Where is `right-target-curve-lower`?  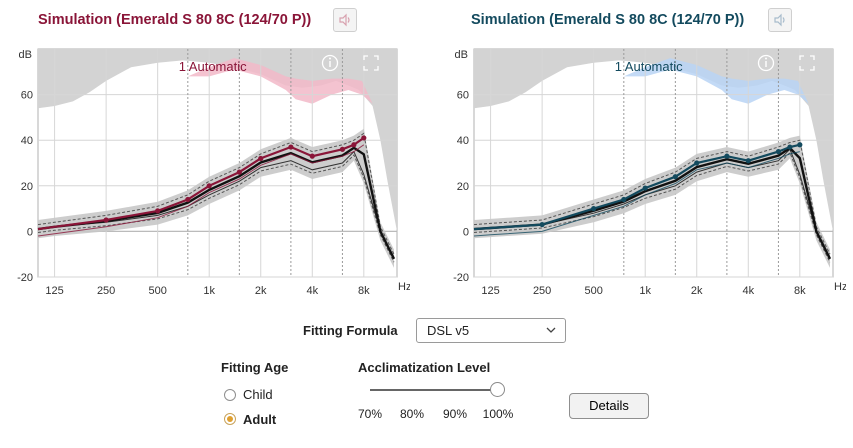 right-target-curve-lower is located at coordinates (636, 194).